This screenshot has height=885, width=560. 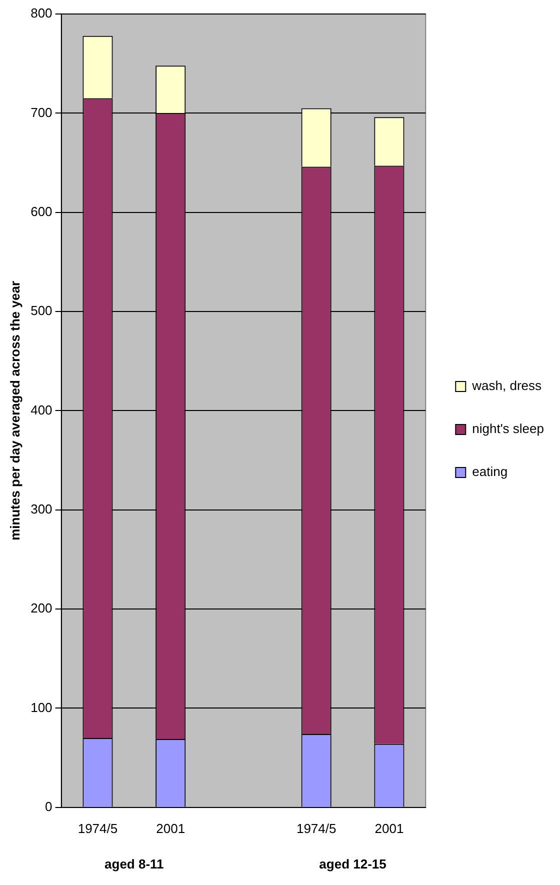 What do you see at coordinates (508, 428) in the screenshot?
I see `legend-label: night's sleep` at bounding box center [508, 428].